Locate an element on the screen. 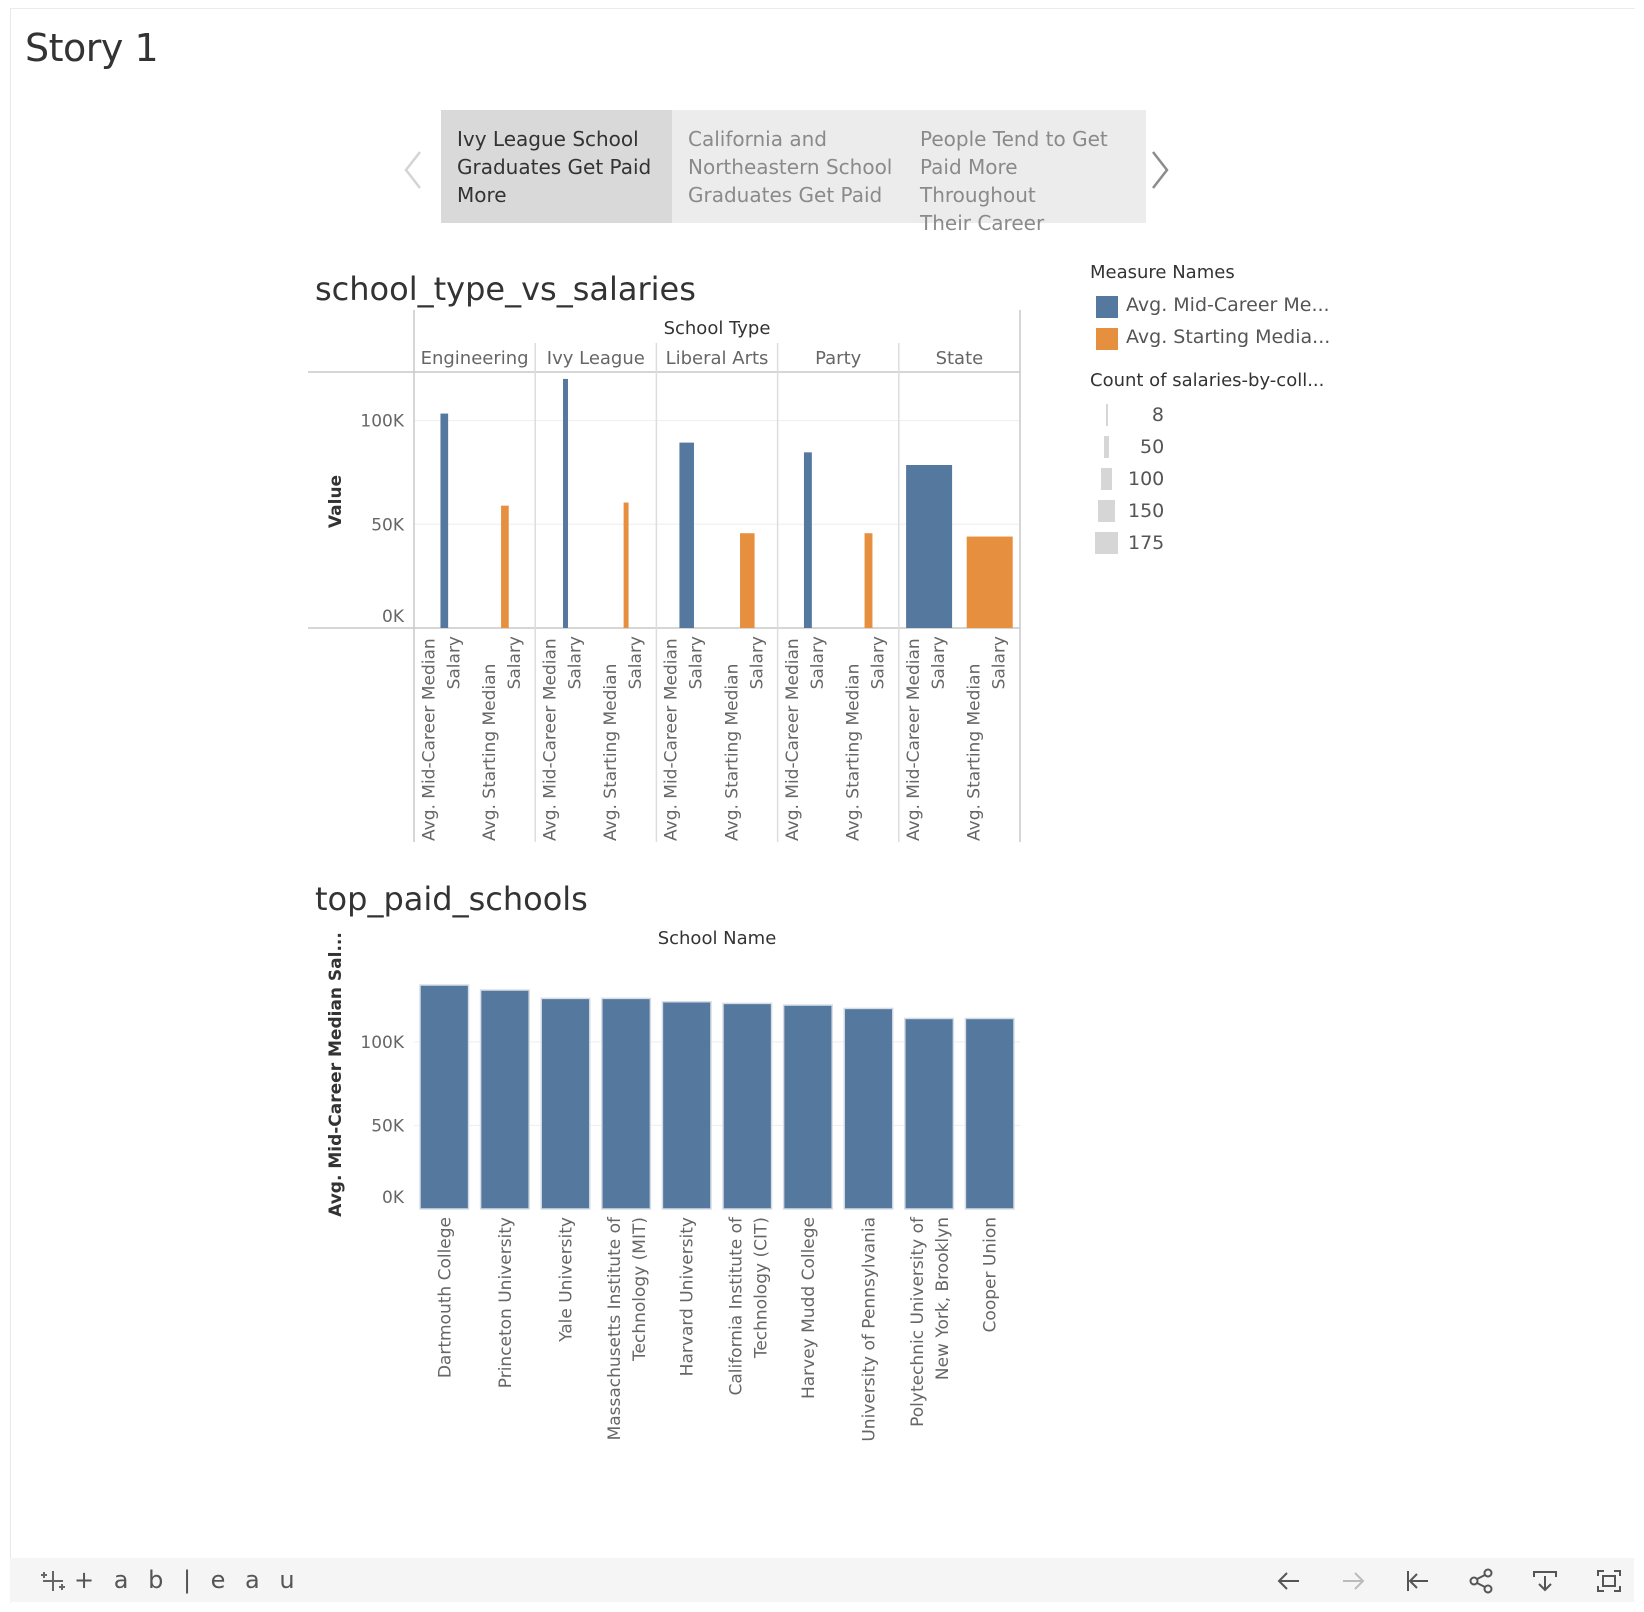  column-header-title: School Type is located at coordinates (717, 328).